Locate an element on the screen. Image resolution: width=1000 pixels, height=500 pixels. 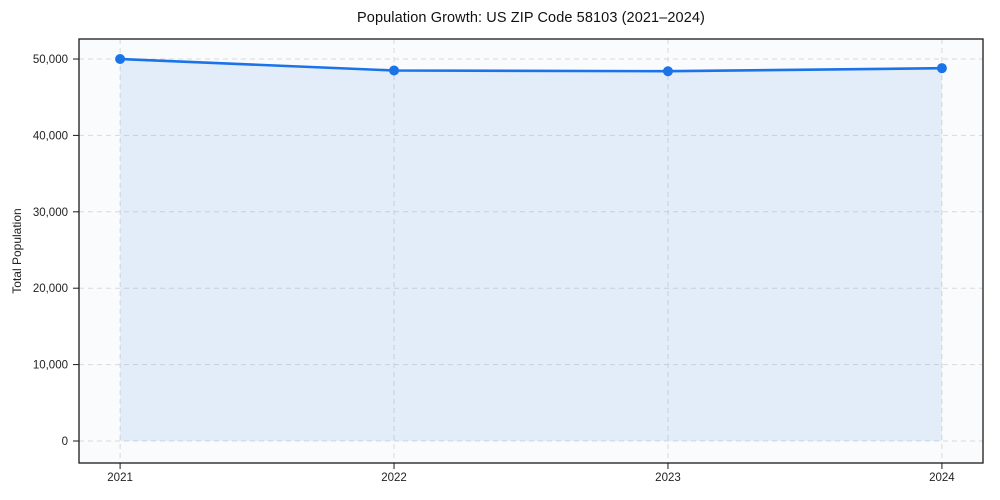
x-tick-label-2024: 2024 is located at coordinates (942, 478).